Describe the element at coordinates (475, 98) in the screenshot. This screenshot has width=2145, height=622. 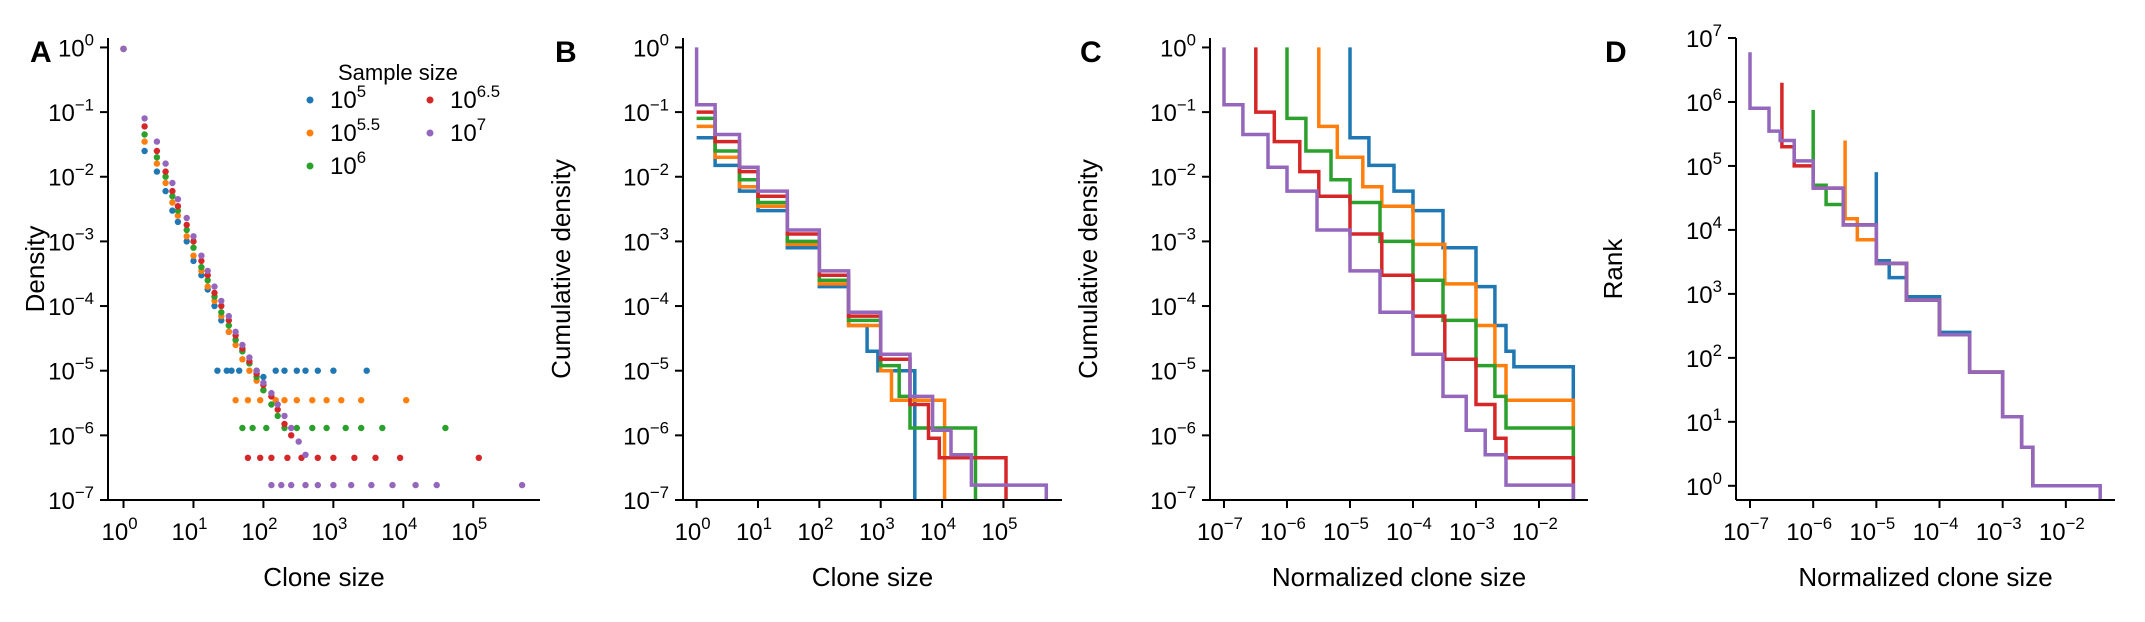
I see `legend-label: 106.5` at that location.